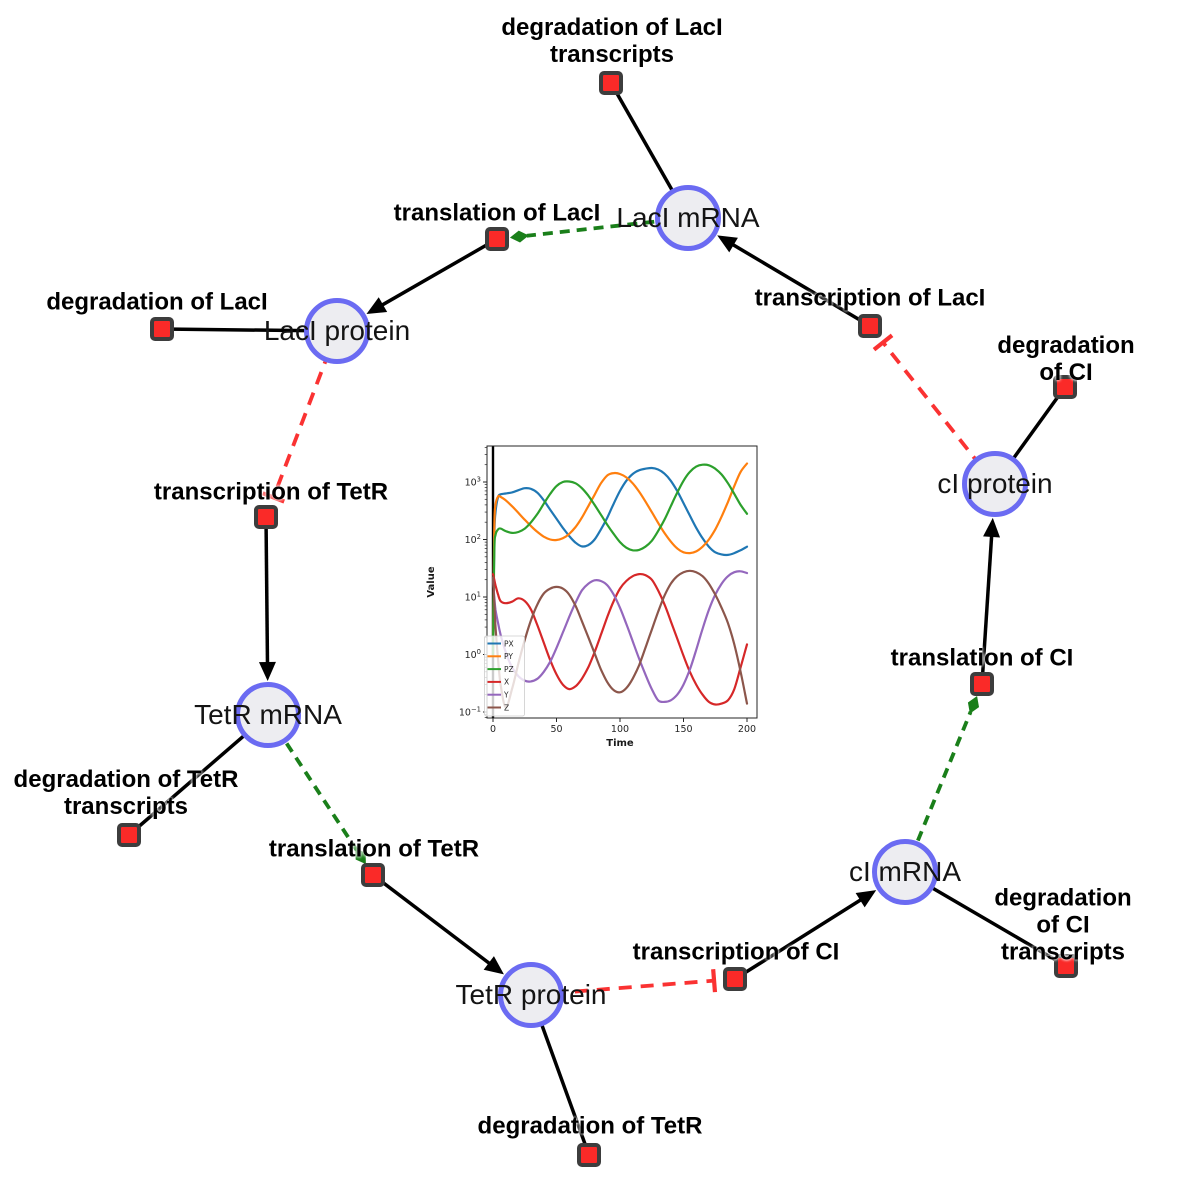  What do you see at coordinates (473, 654) in the screenshot?
I see `y-tick-label: 10⁰` at bounding box center [473, 654].